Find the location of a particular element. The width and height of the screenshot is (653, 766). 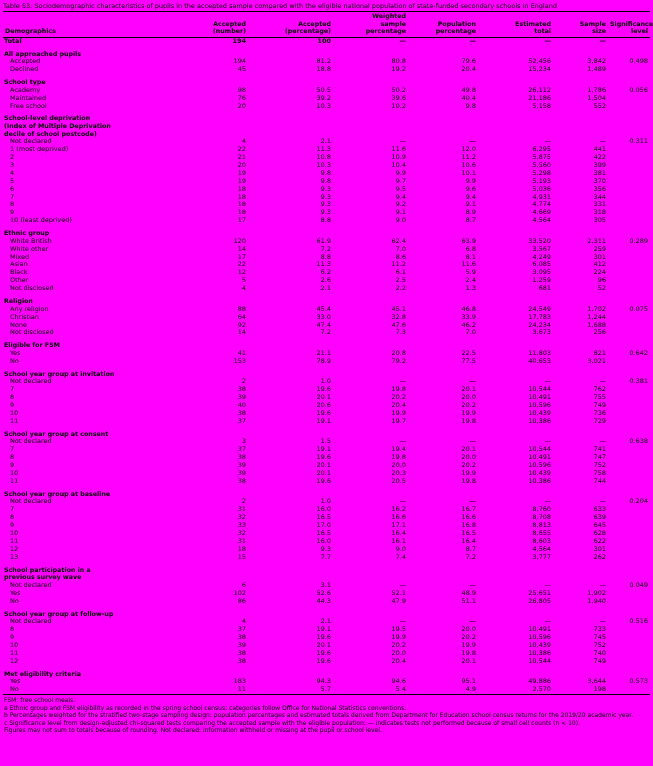

cell-value: 38 is located at coordinates (241, 637).